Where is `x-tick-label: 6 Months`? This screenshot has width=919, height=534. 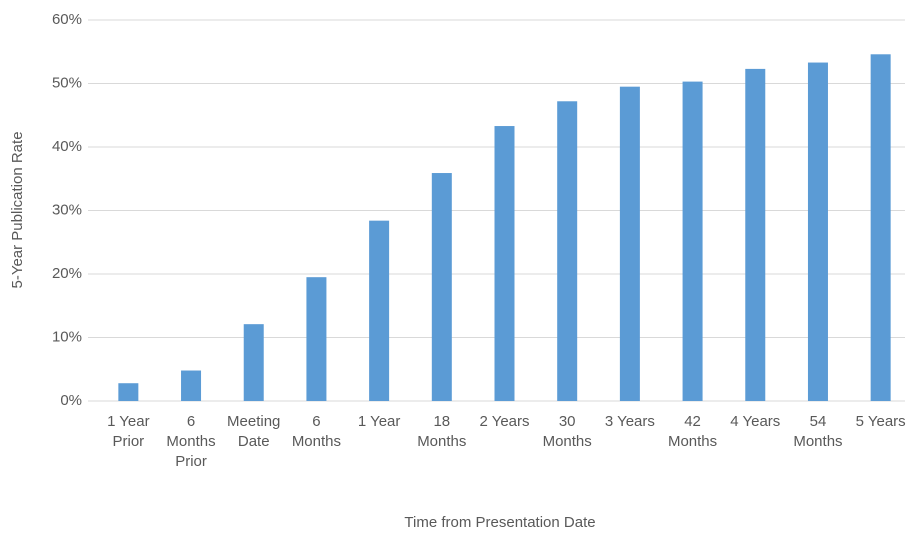 x-tick-label: 6 Months is located at coordinates (316, 431).